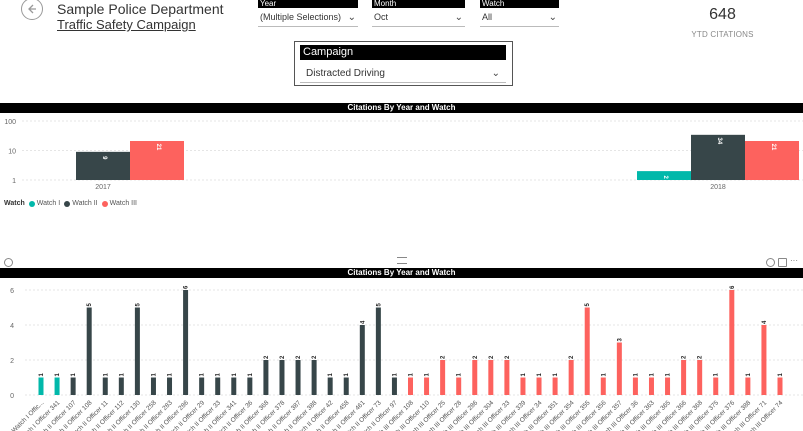 The image size is (803, 431). What do you see at coordinates (773, 147) in the screenshot?
I see `data-label: 21` at bounding box center [773, 147].